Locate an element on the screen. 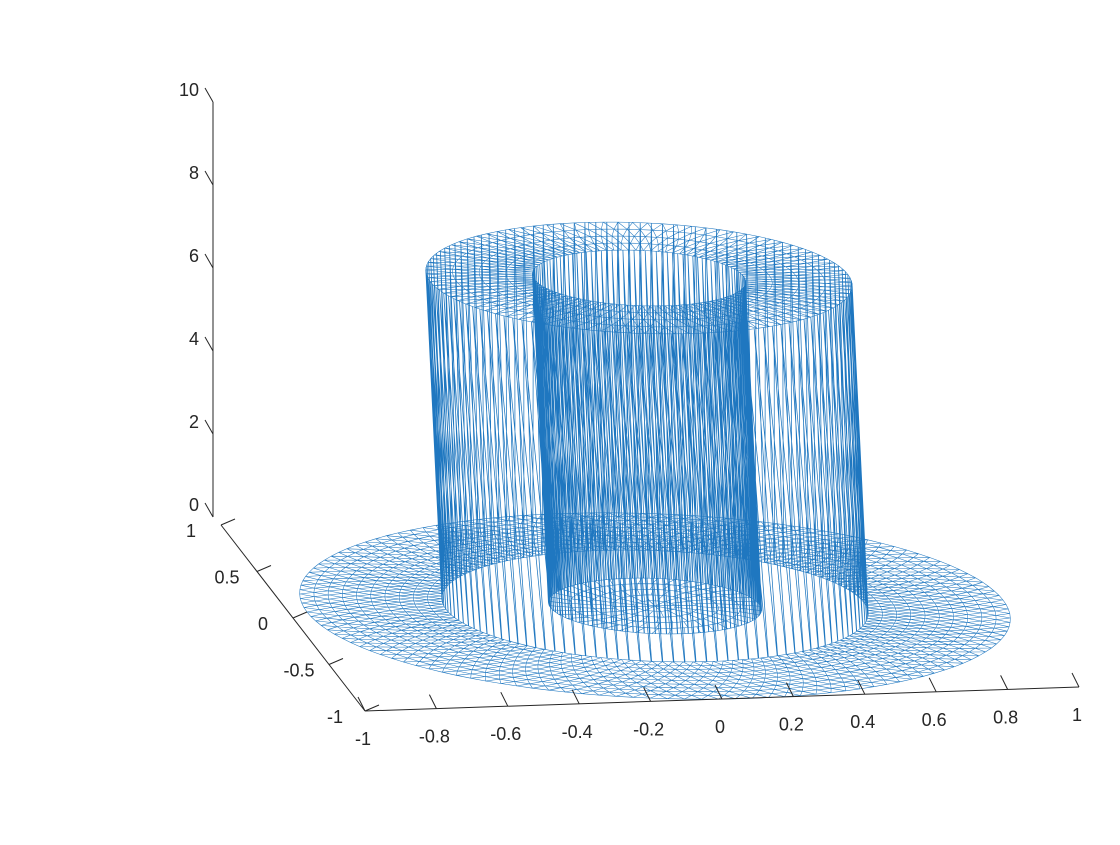  y-tick-label: -1 is located at coordinates (335, 717).